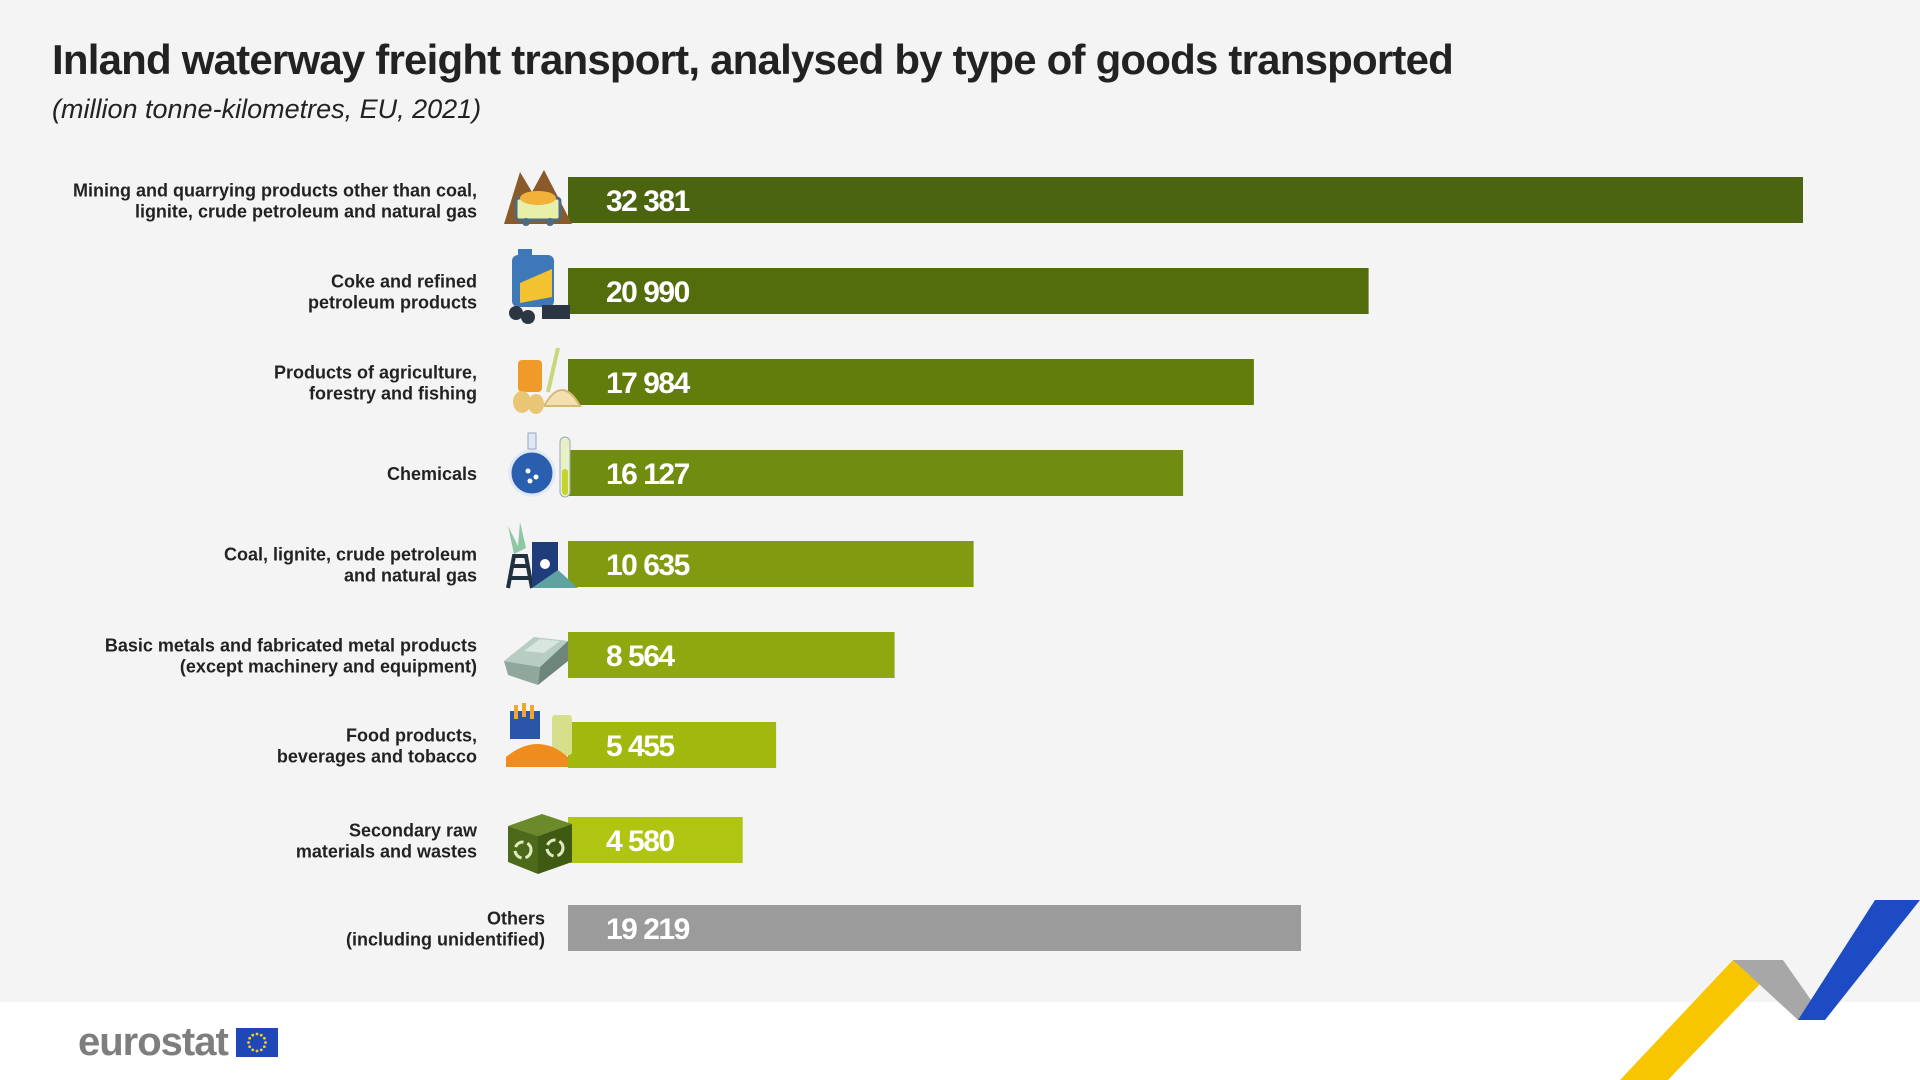 Image resolution: width=1920 pixels, height=1080 pixels. Describe the element at coordinates (256, 1042) in the screenshot. I see `eu-flag-icon` at that location.